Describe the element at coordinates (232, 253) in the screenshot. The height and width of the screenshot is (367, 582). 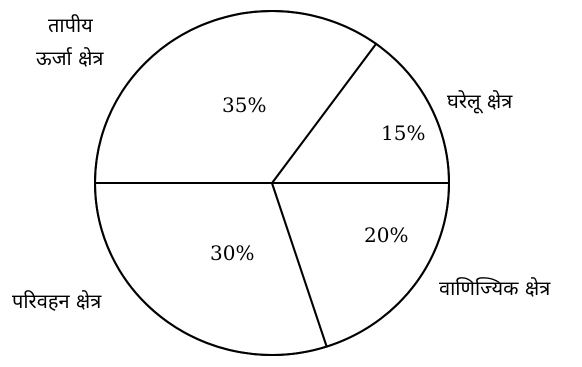
I see `slice-transport-value-label: 30%` at that location.